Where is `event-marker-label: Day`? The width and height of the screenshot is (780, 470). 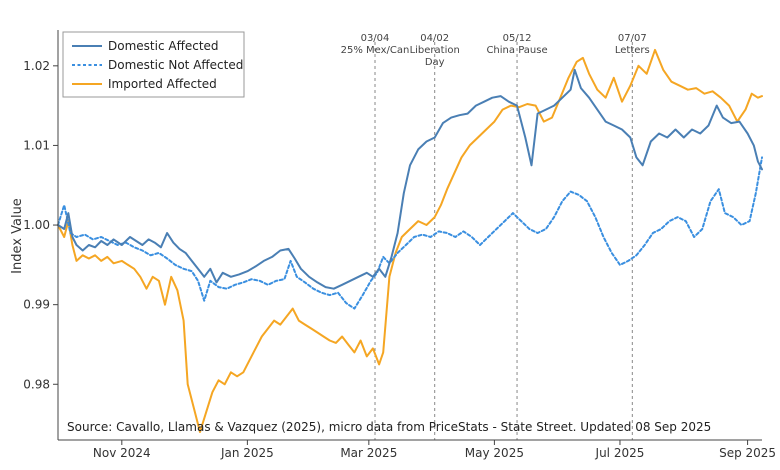
event-marker-label: Day is located at coordinates (435, 62).